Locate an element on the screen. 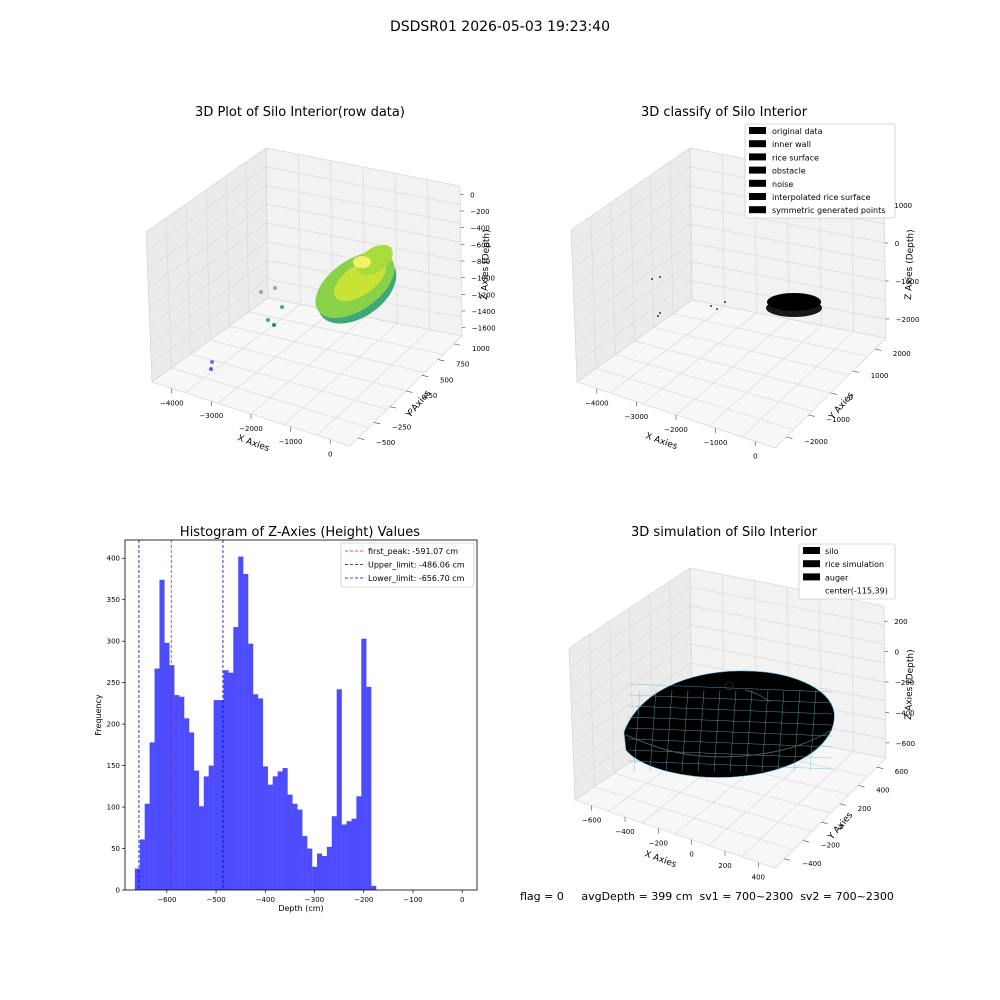  panel1-x-tick-label: −3000 is located at coordinates (212, 416).